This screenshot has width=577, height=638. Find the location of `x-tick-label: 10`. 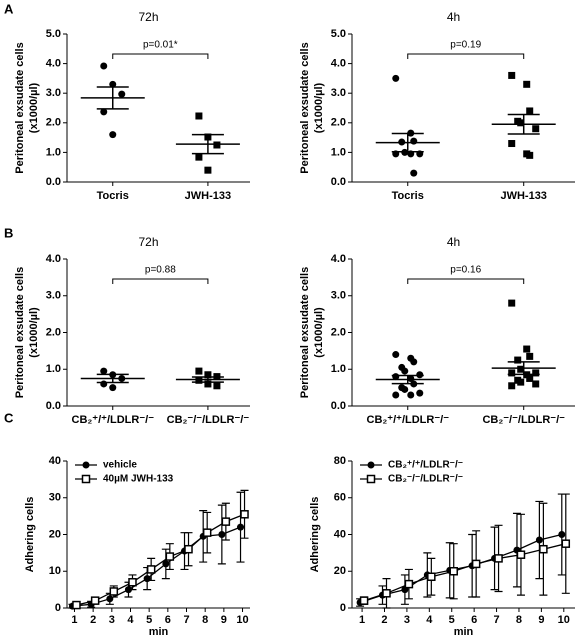

x-tick-label: 10 is located at coordinates (564, 620).